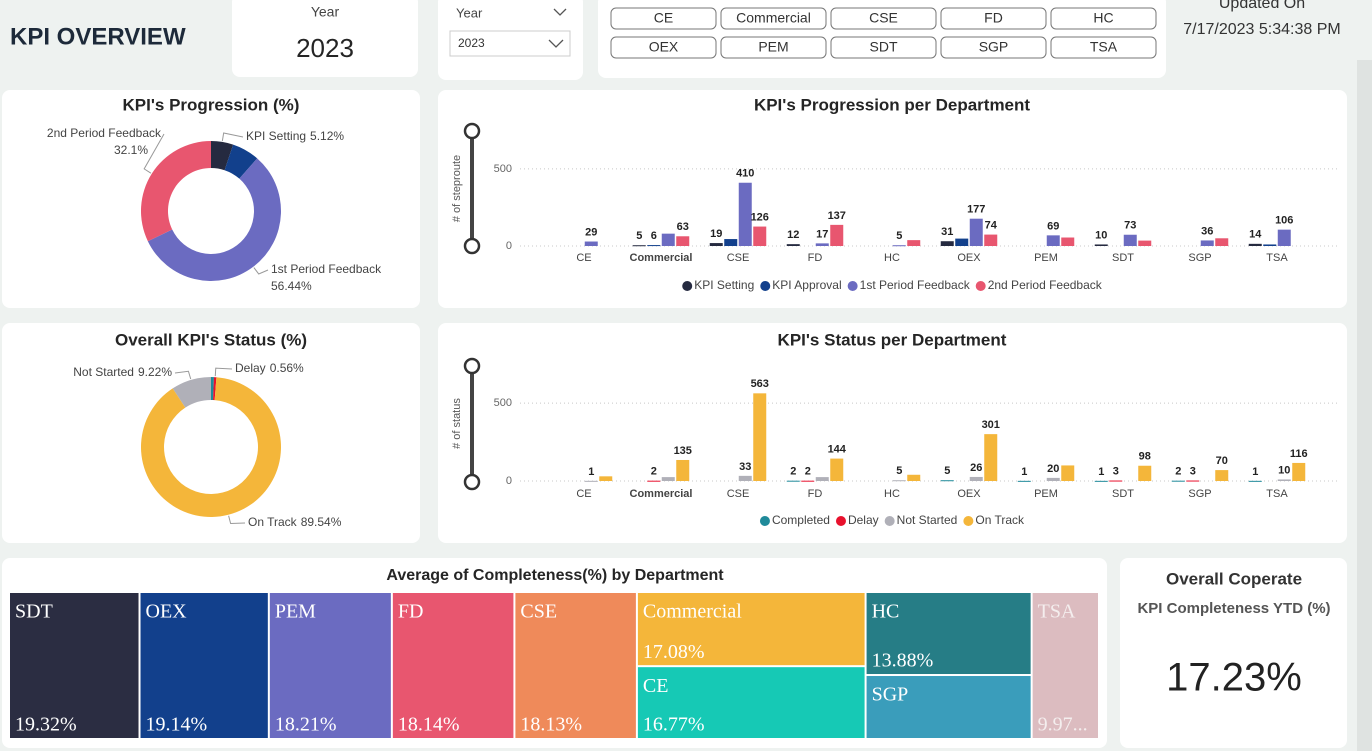 This screenshot has width=1372, height=751. I want to click on scroll-strip, so click(1364, 405).